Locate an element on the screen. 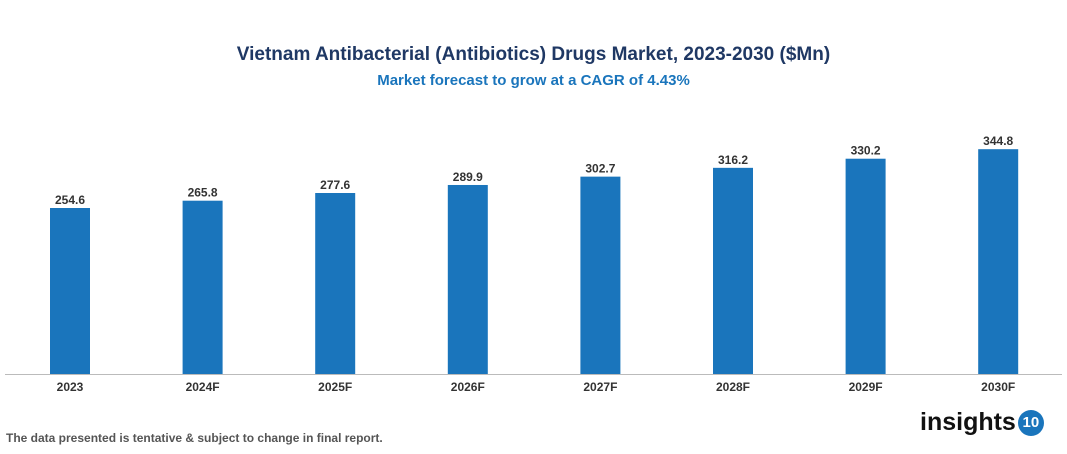 This screenshot has height=454, width=1067. x-tick-label: 2027F is located at coordinates (600, 387).